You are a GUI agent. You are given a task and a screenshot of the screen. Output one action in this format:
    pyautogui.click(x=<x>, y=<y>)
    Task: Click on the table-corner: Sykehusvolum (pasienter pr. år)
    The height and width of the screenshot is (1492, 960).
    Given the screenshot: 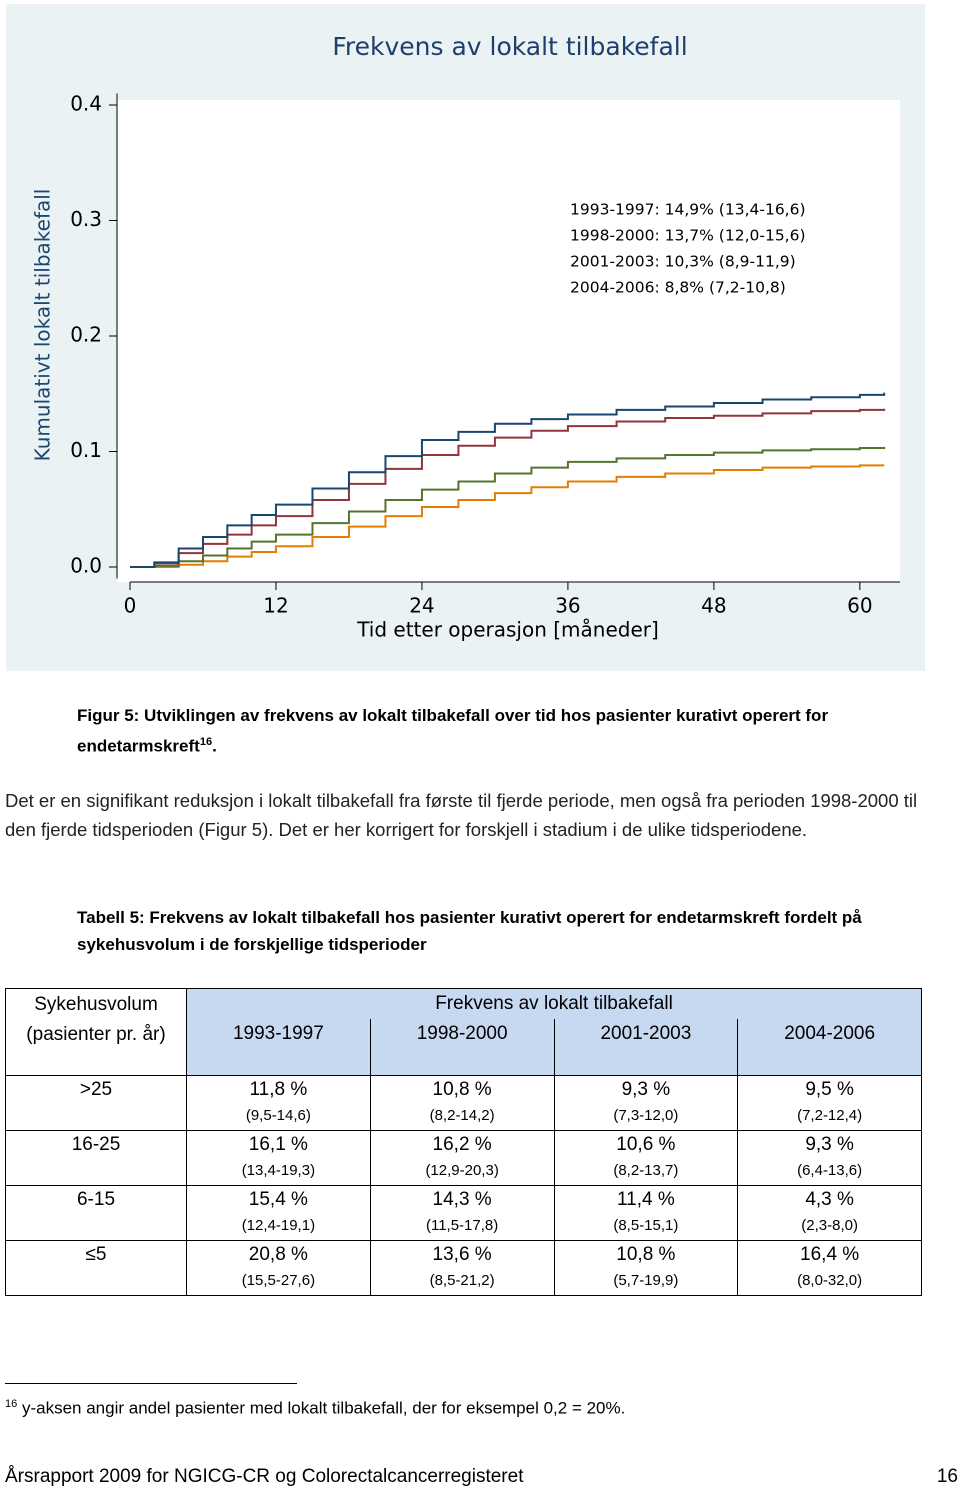 What is the action you would take?
    pyautogui.click(x=96, y=1032)
    